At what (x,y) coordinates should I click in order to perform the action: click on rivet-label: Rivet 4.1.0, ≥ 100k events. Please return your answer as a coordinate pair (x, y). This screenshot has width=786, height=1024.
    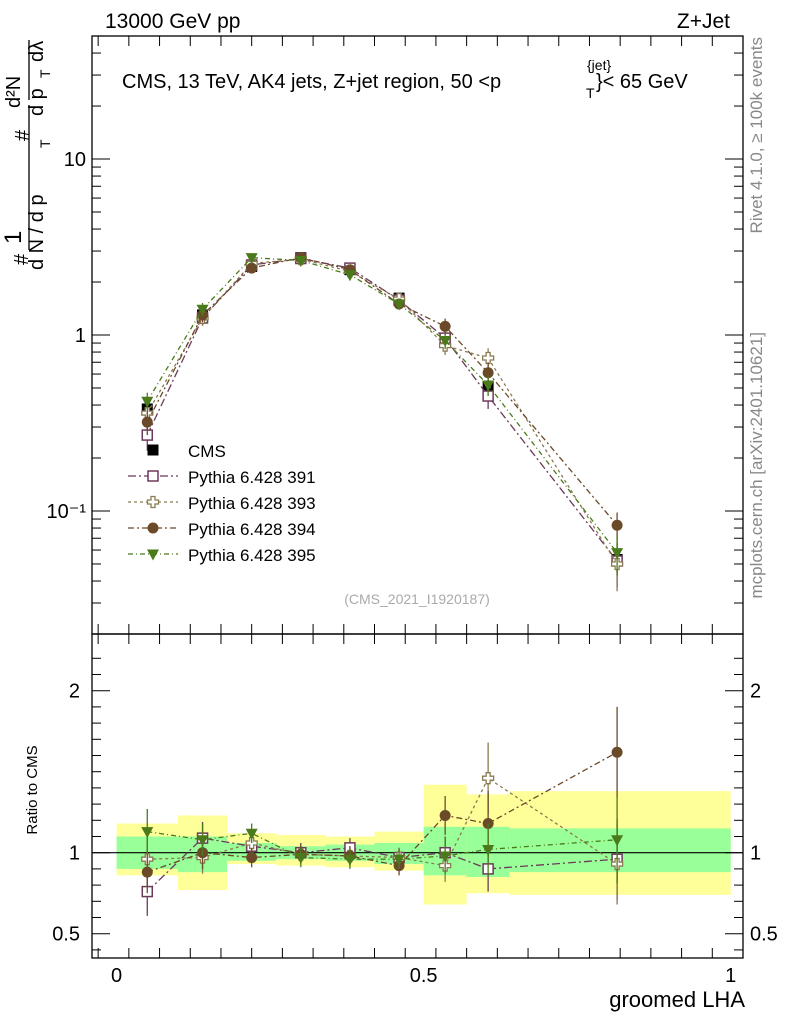
    Looking at the image, I should click on (756, 135).